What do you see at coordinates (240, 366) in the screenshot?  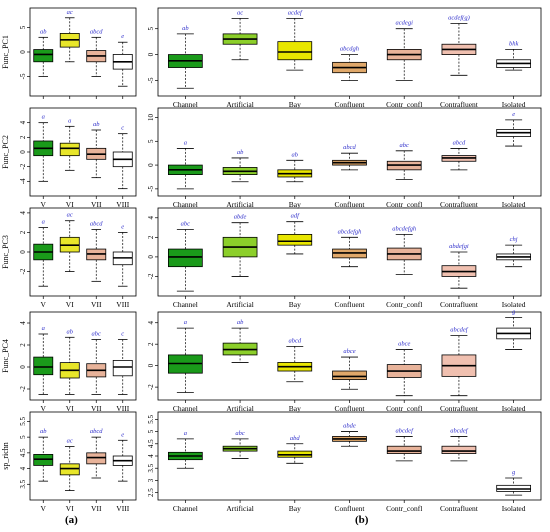 I see `box-artificial: ab Artificial` at bounding box center [240, 366].